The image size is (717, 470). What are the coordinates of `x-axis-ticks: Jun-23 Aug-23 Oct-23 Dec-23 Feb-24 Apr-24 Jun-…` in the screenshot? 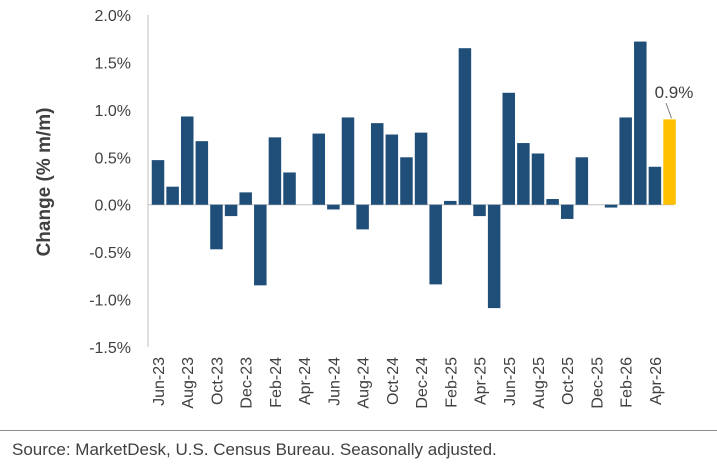 It's located at (408, 383).